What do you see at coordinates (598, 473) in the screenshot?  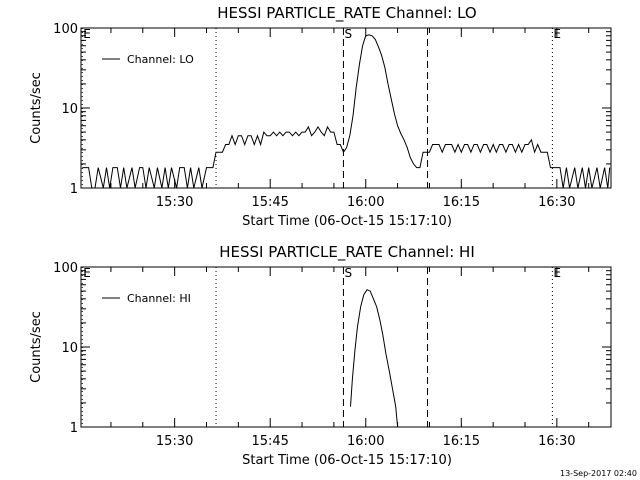 I see `generation-timestamp: 13-Sep-2017 02:40` at bounding box center [598, 473].